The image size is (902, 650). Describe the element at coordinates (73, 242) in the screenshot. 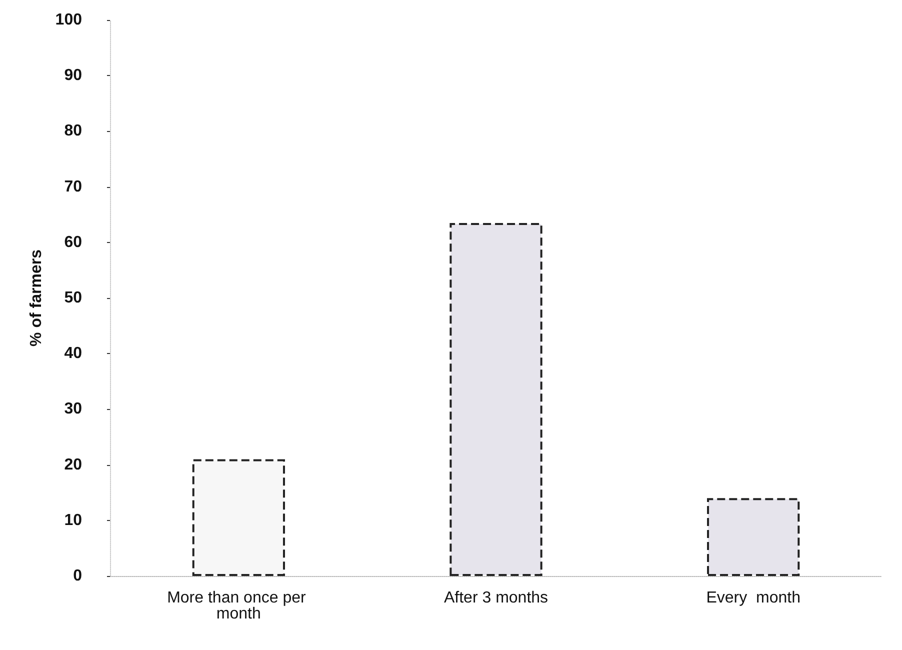

I see `y-tick-label: 60` at that location.